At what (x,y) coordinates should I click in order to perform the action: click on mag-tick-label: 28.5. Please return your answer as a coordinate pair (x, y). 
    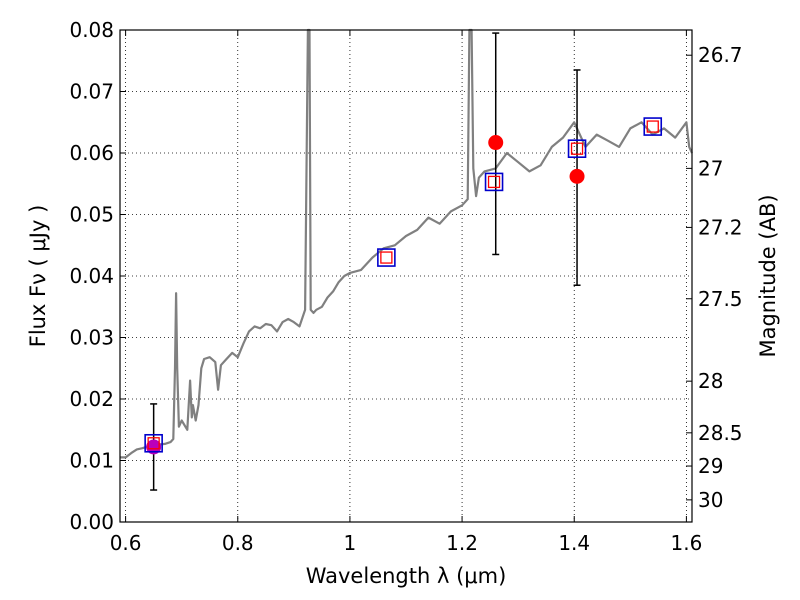
    Looking at the image, I should click on (720, 433).